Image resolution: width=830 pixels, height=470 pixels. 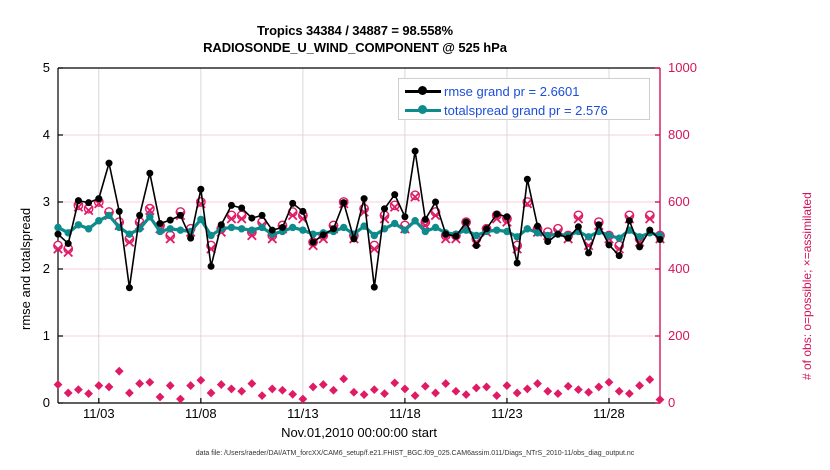 What do you see at coordinates (679, 335) in the screenshot?
I see `y-tick-label-right: 200` at bounding box center [679, 335].